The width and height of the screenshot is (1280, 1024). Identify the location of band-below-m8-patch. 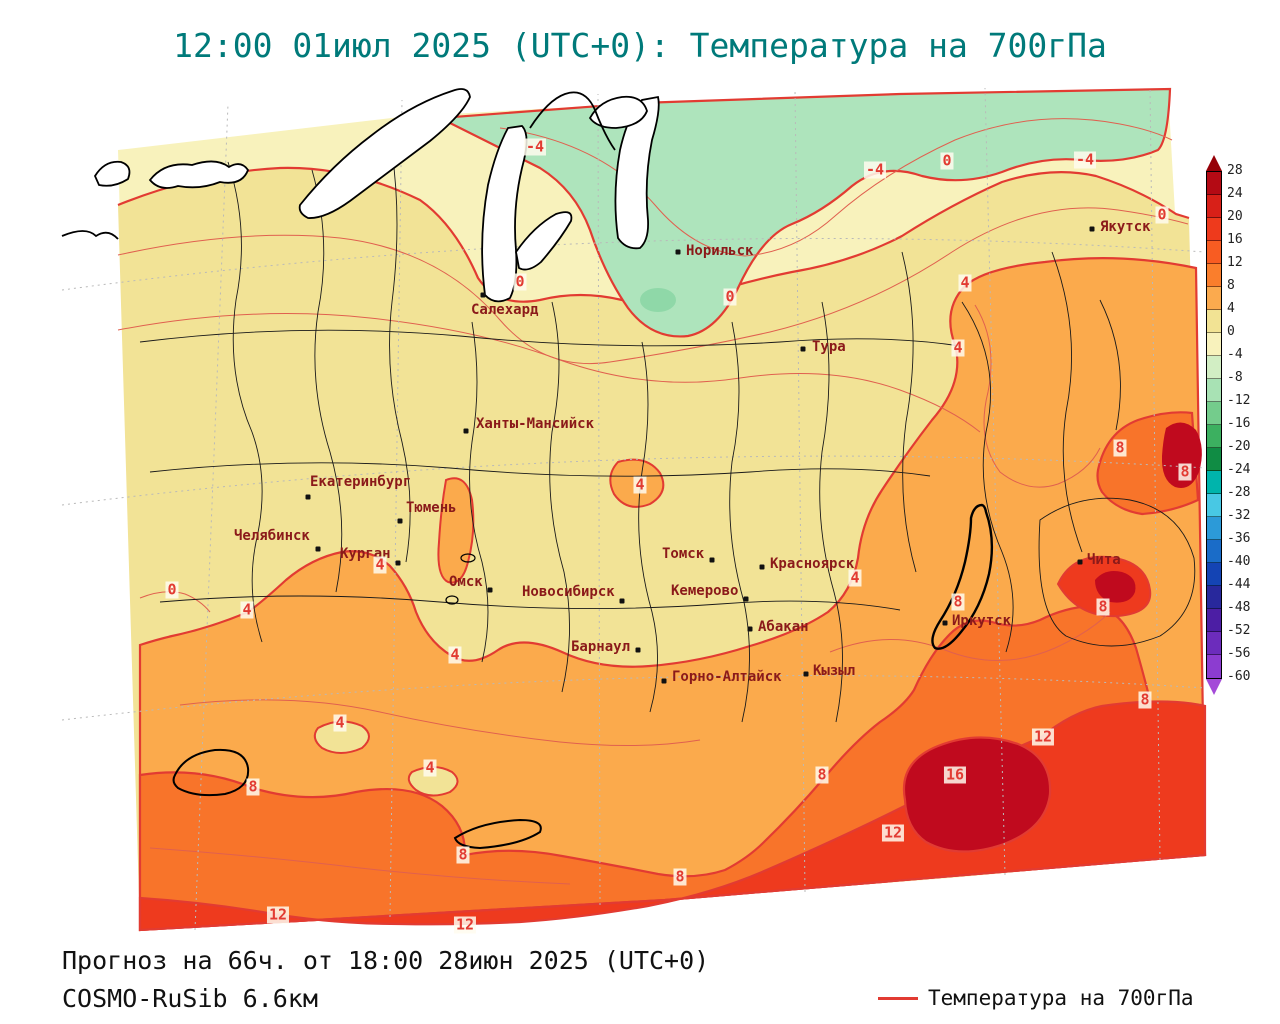
(658, 300).